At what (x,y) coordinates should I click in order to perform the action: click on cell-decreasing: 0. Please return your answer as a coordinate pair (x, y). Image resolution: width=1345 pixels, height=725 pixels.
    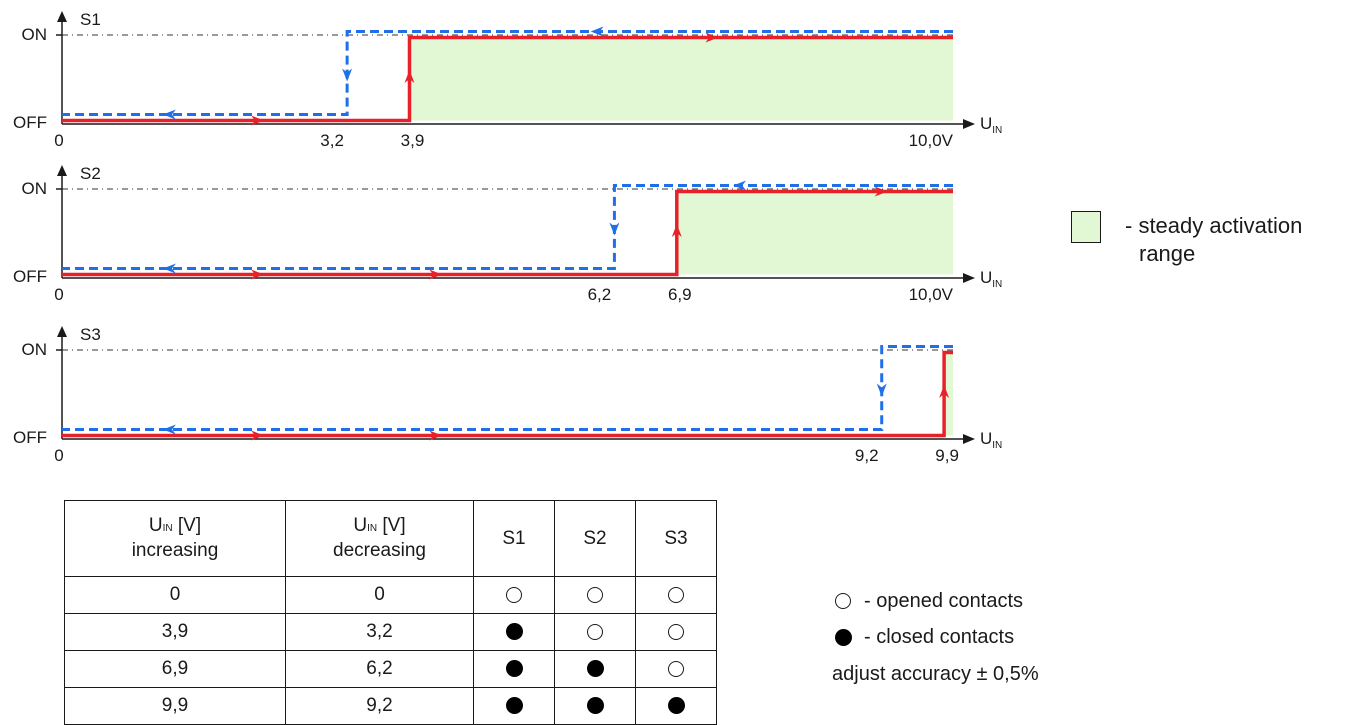
    Looking at the image, I should click on (379, 595).